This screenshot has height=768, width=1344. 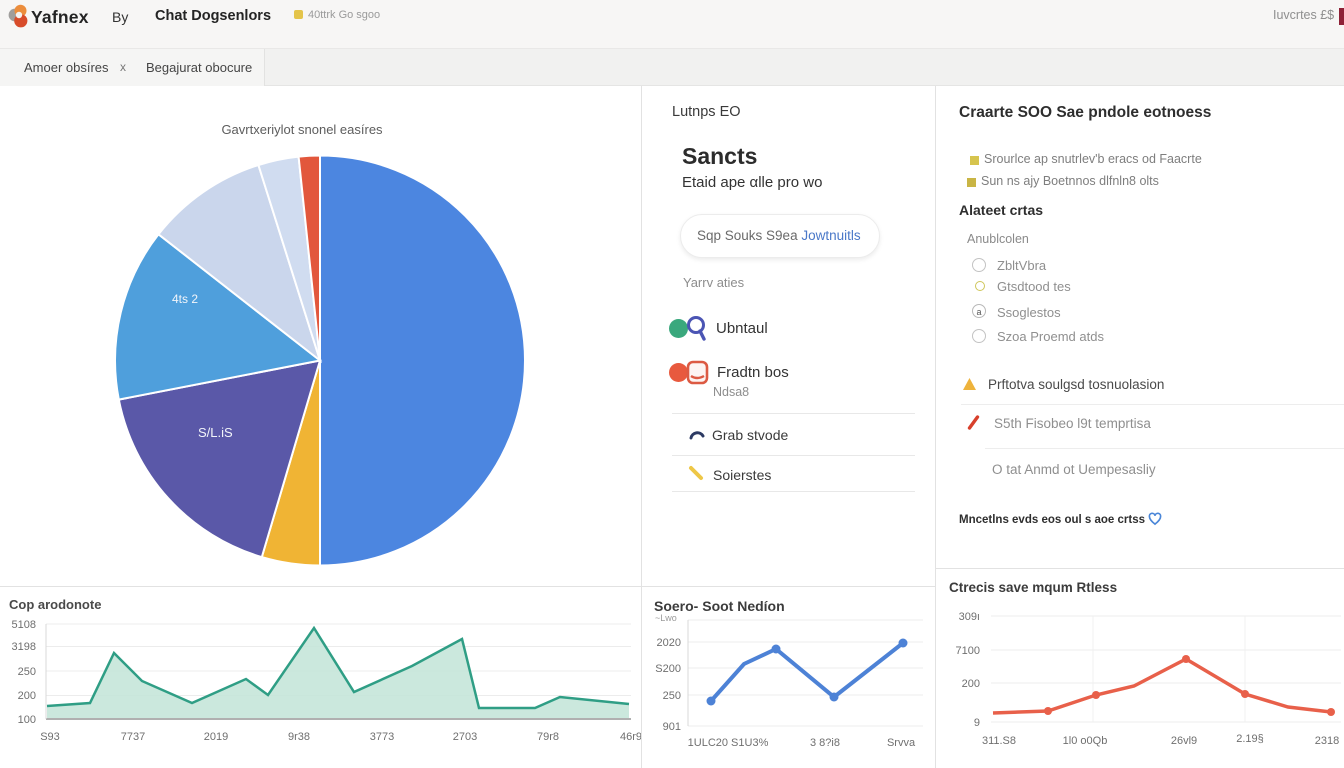 What do you see at coordinates (216, 737) in the screenshot?
I see `svg-text: 2019` at bounding box center [216, 737].